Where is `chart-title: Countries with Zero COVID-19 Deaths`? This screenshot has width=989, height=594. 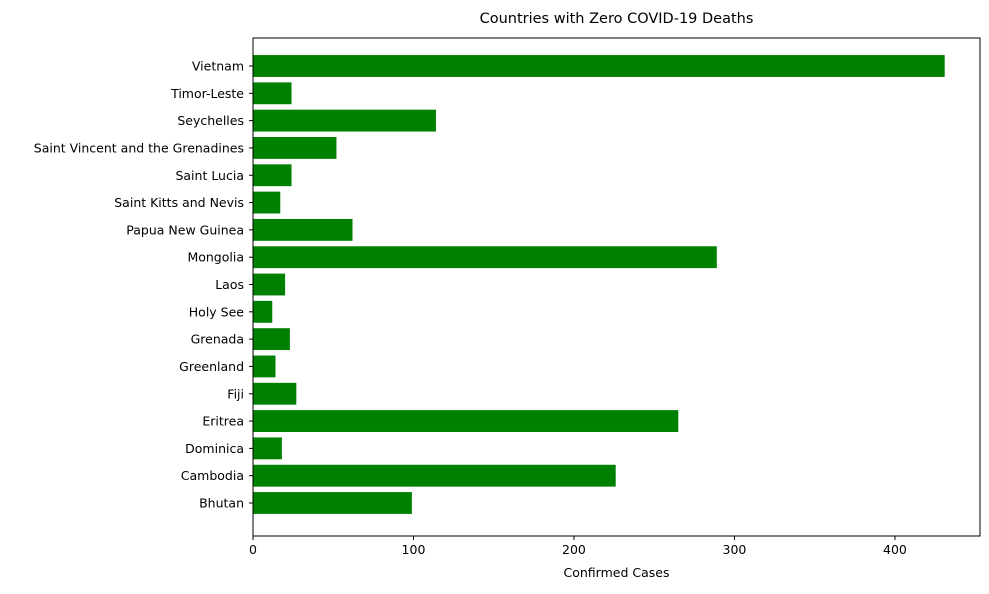 chart-title: Countries with Zero COVID-19 Deaths is located at coordinates (617, 19).